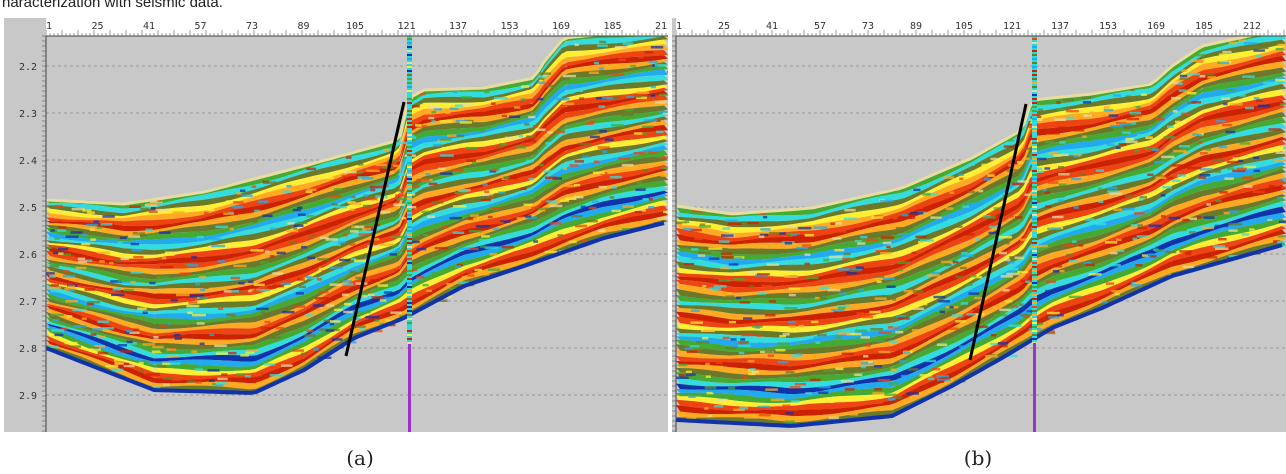  I want to click on time-tick-label: 2.9, so click(28, 396).